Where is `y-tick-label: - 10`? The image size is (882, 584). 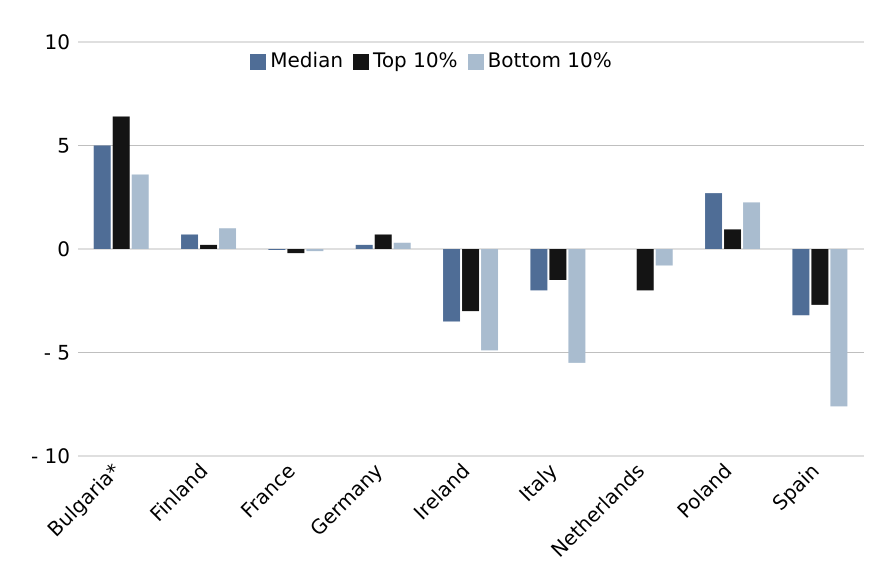 y-tick-label: - 10 is located at coordinates (50, 456).